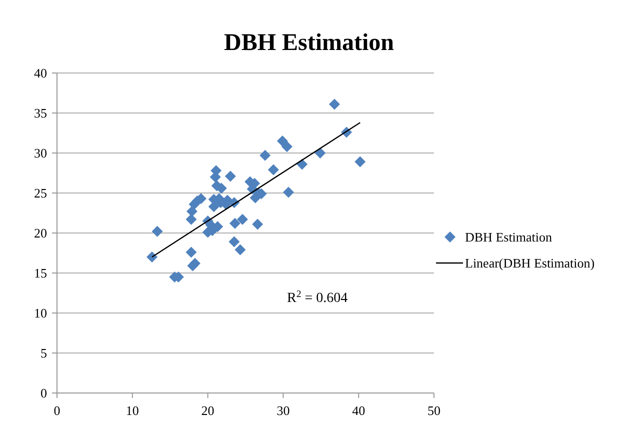 This screenshot has height=430, width=618. I want to click on y-tick-label: 35, so click(40, 113).